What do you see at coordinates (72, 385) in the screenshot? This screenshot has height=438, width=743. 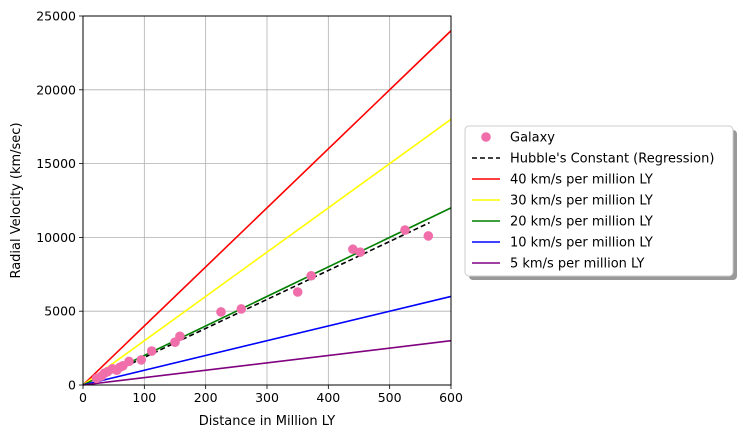 I see `y-tick-label: 0` at bounding box center [72, 385].